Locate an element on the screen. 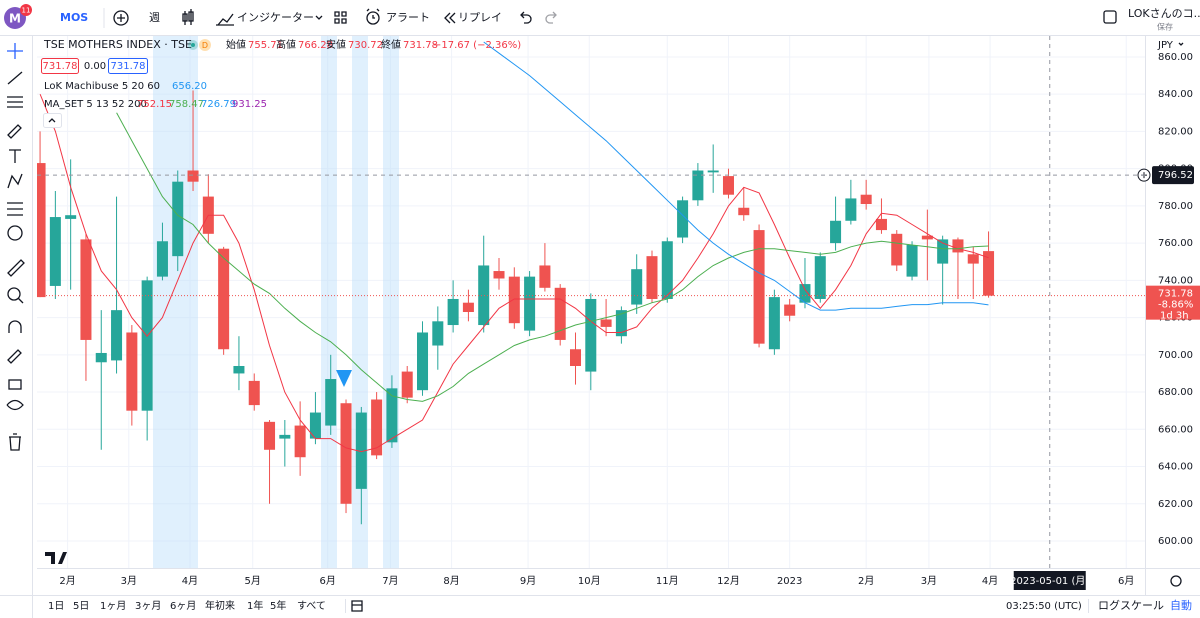 Image resolution: width=1200 pixels, height=618 pixels. range-button: 3ヶ月 is located at coordinates (148, 606).